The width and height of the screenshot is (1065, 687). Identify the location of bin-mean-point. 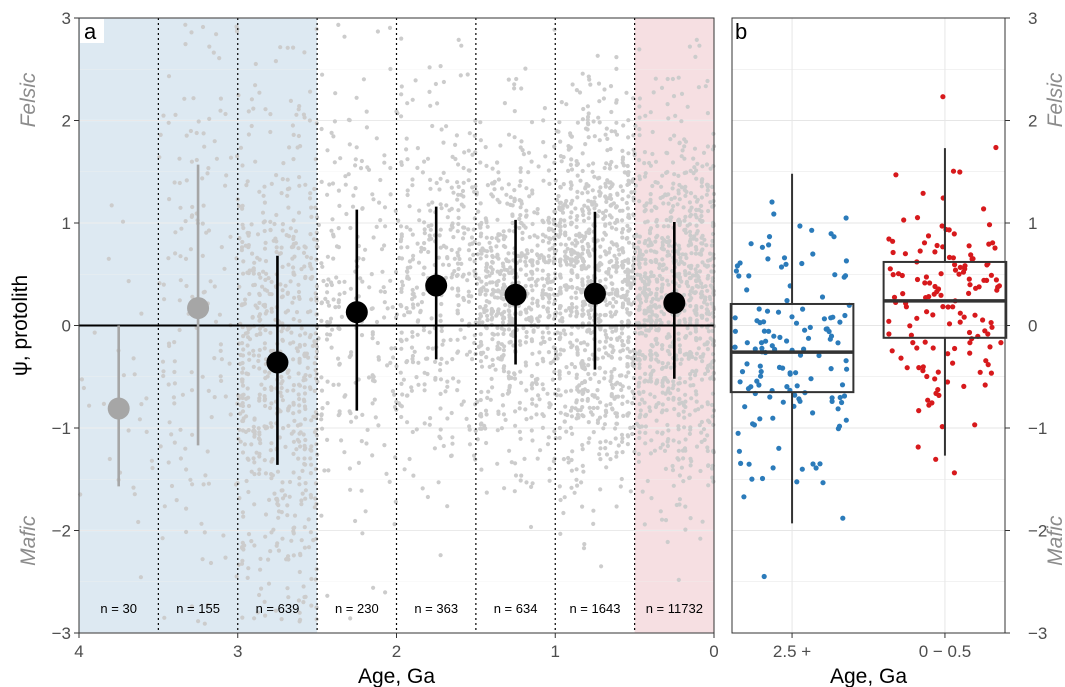
(436, 285).